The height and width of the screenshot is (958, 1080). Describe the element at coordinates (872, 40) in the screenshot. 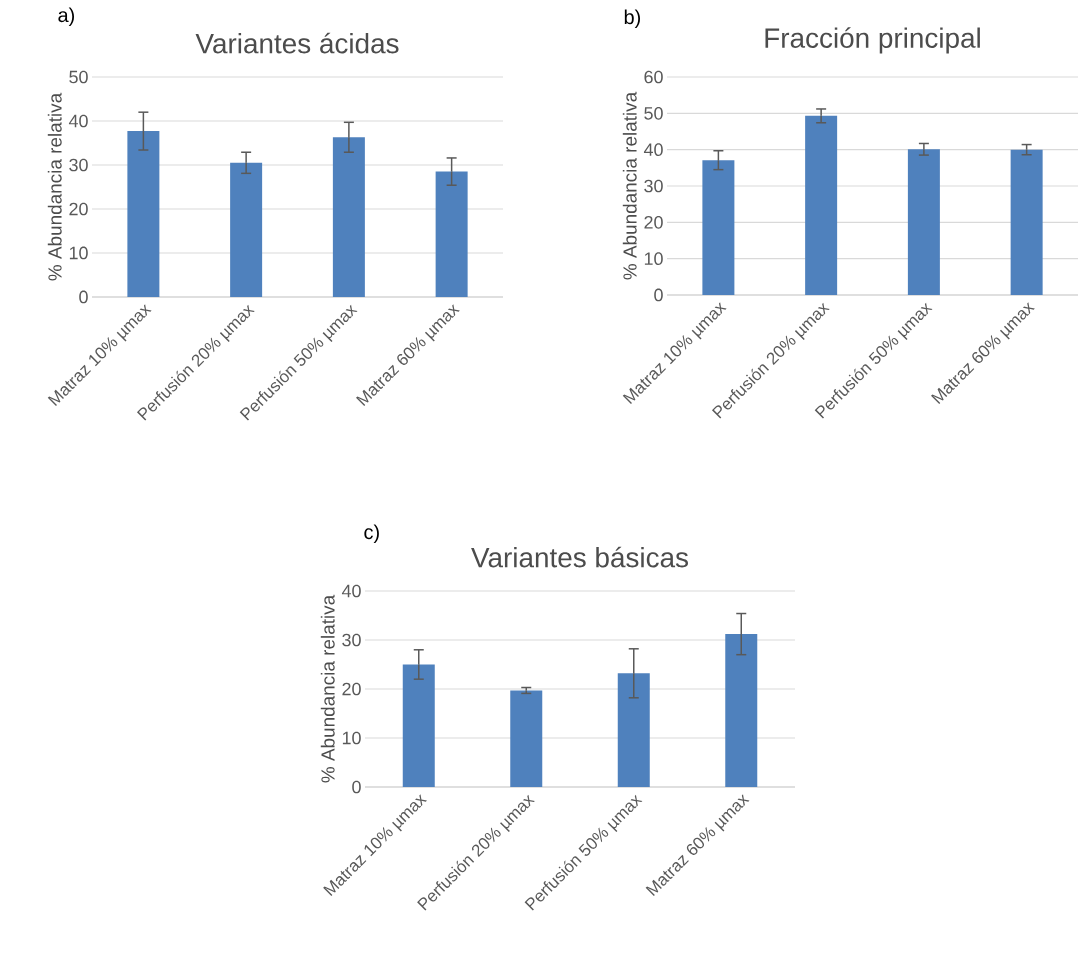

I see `chart-title: Fracción principal` at that location.